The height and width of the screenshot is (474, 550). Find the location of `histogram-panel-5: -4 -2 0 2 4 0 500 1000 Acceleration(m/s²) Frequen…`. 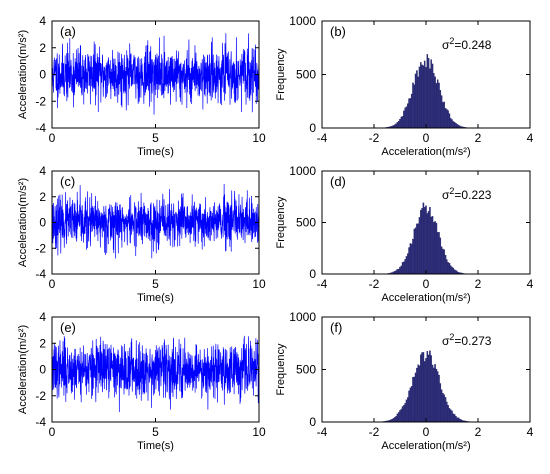

histogram-panel-5: -4 -2 0 2 4 0 500 1000 Acceleration(m/s²) Frequen… is located at coordinates (404, 381).